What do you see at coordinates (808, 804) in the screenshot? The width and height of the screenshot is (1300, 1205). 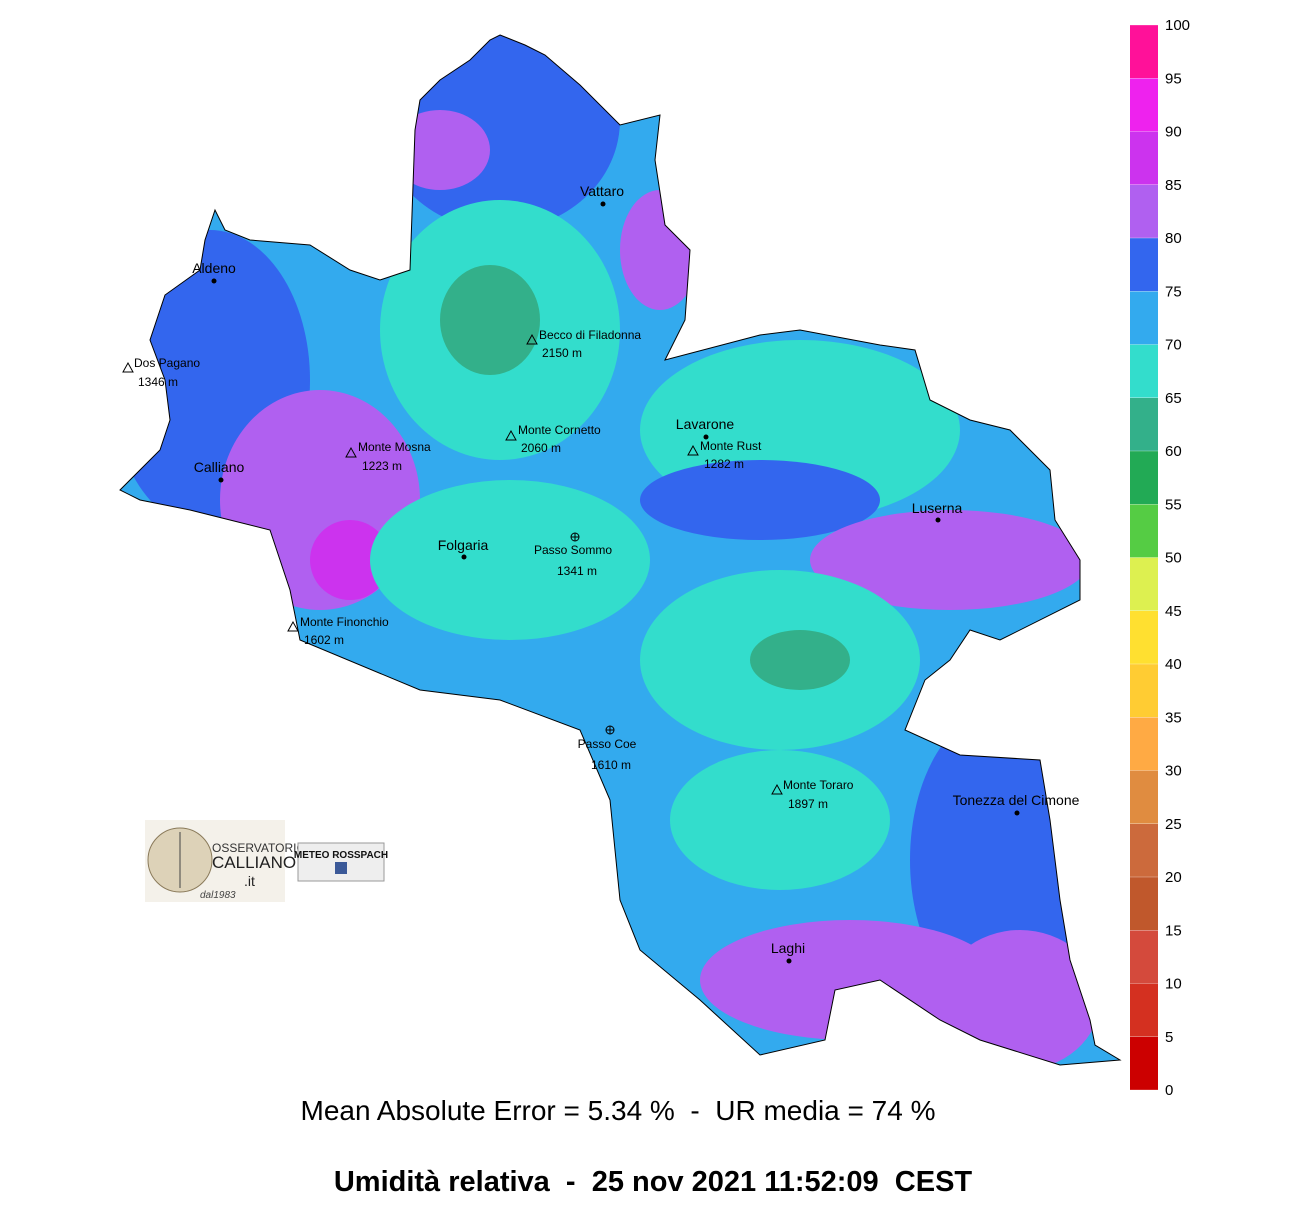 I see `summit-elevation: 1897 m` at bounding box center [808, 804].